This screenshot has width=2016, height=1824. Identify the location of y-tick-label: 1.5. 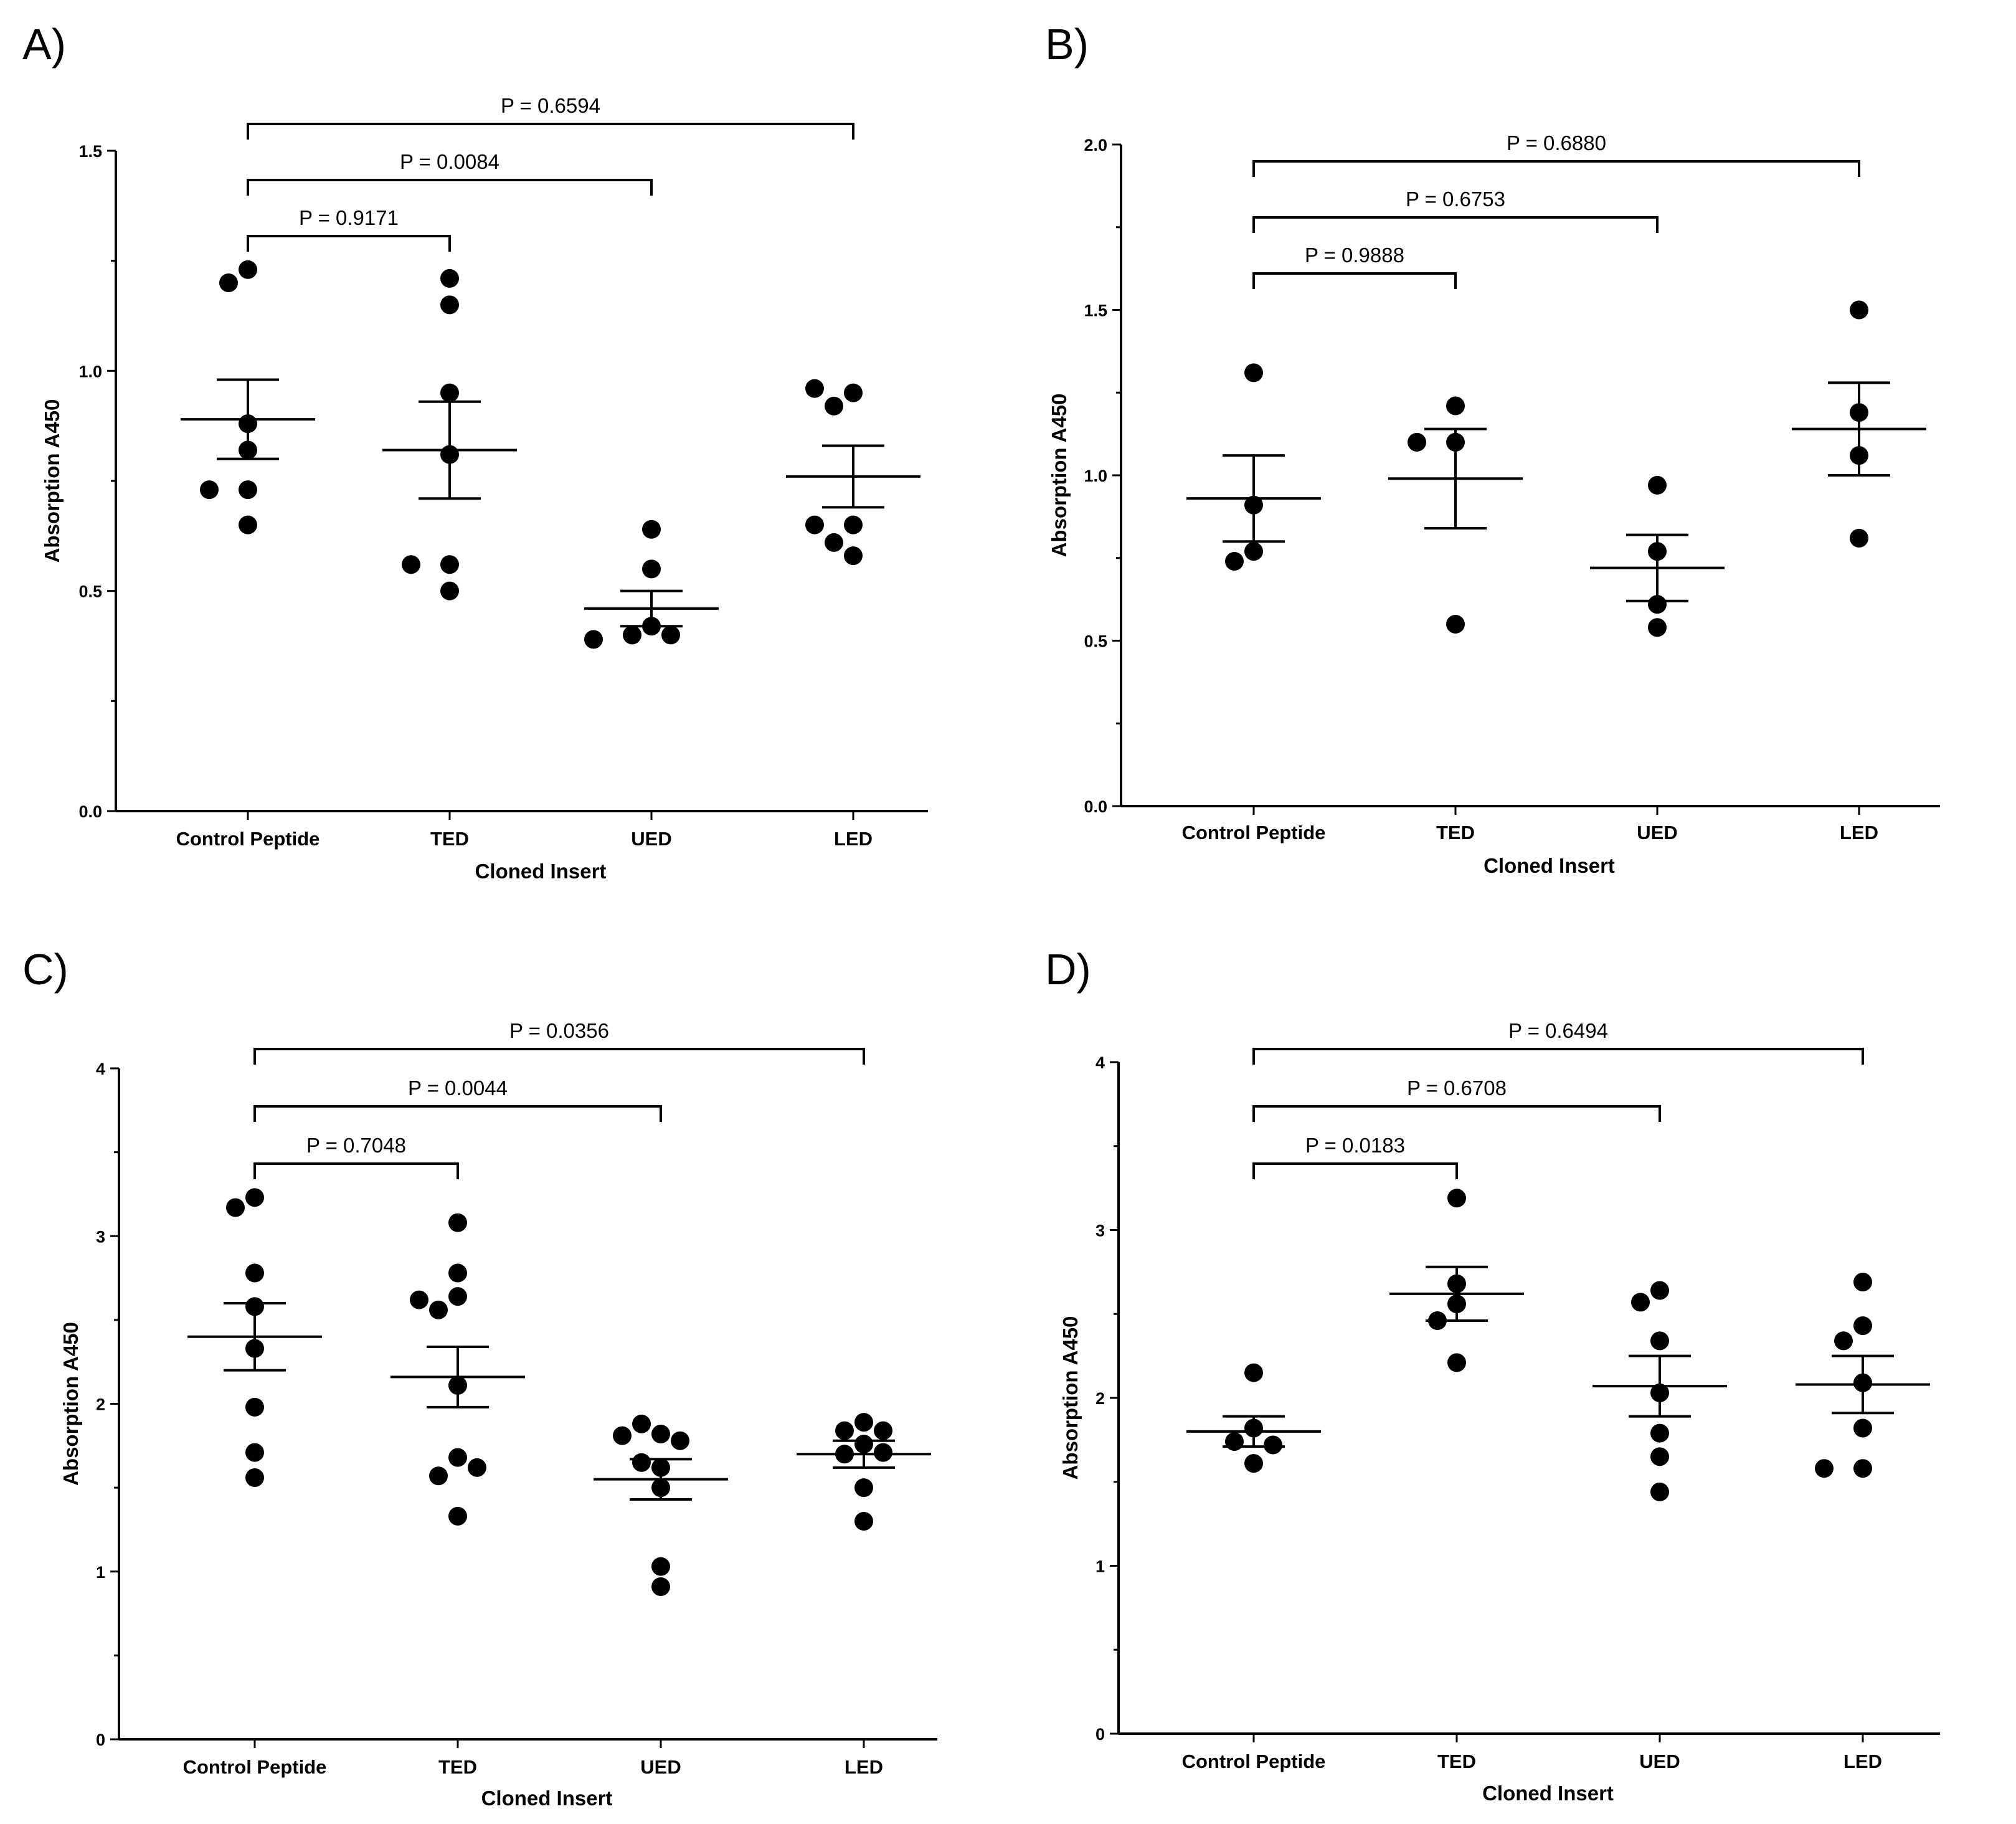
(90, 152).